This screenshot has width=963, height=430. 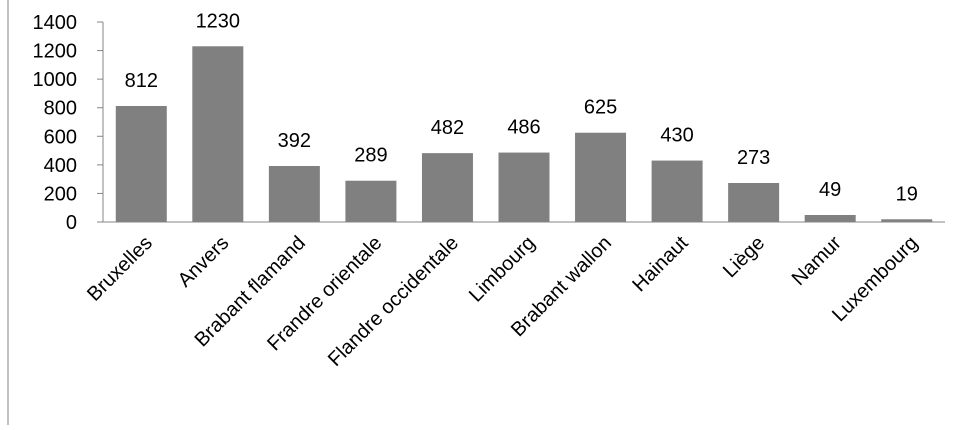 What do you see at coordinates (71, 223) in the screenshot?
I see `y-tick-label: 0` at bounding box center [71, 223].